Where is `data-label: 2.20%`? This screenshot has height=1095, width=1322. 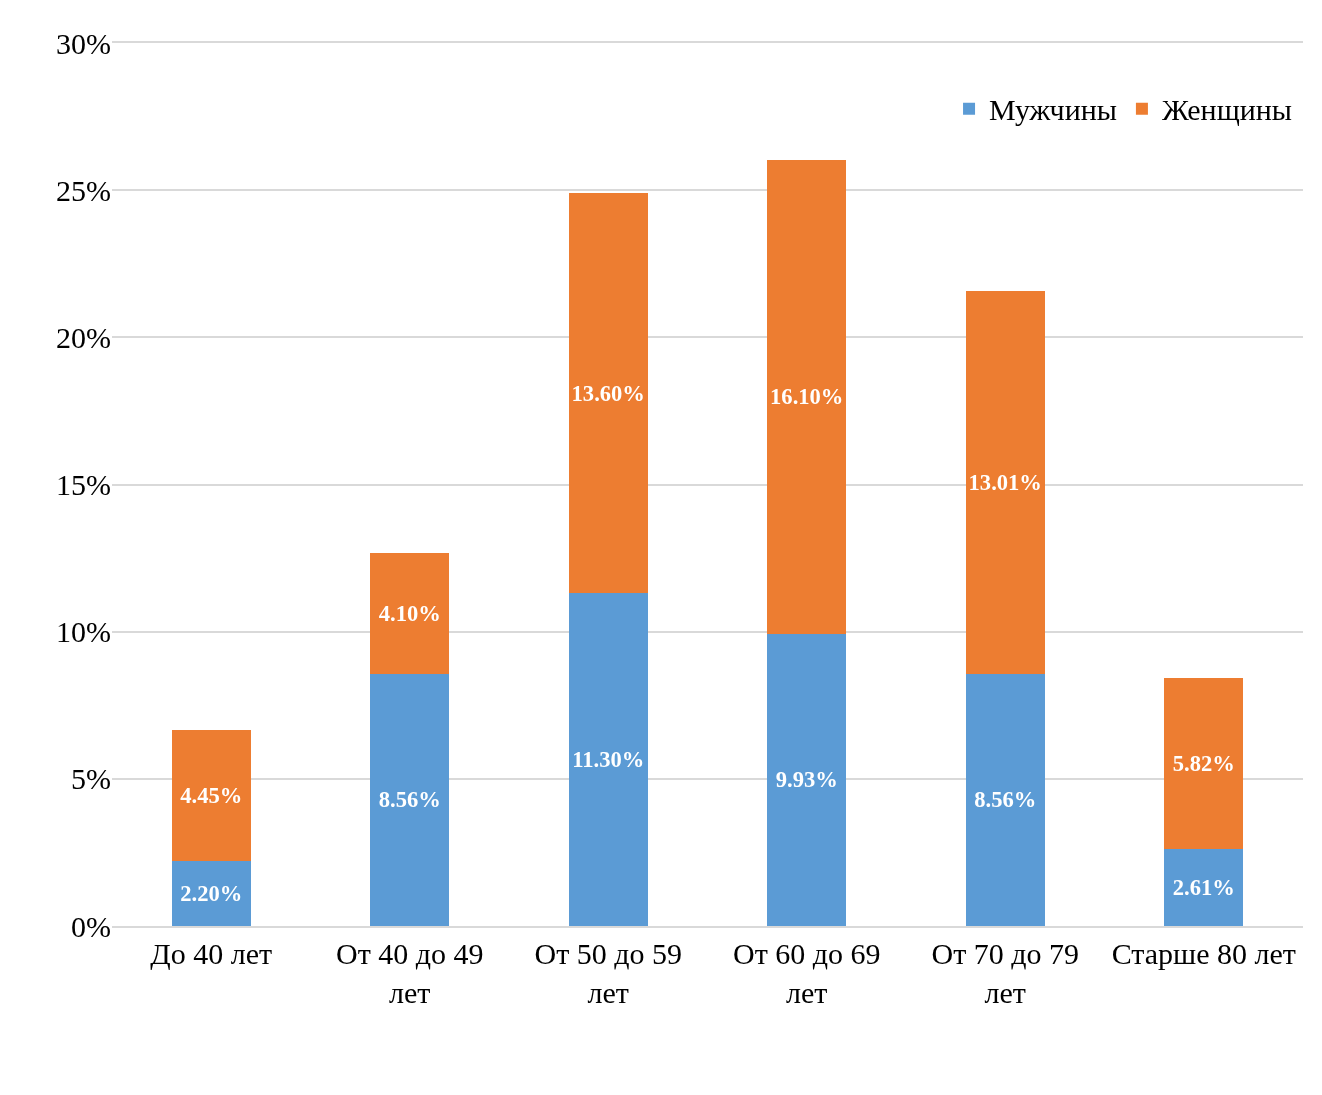
data-label: 2.20% is located at coordinates (211, 893).